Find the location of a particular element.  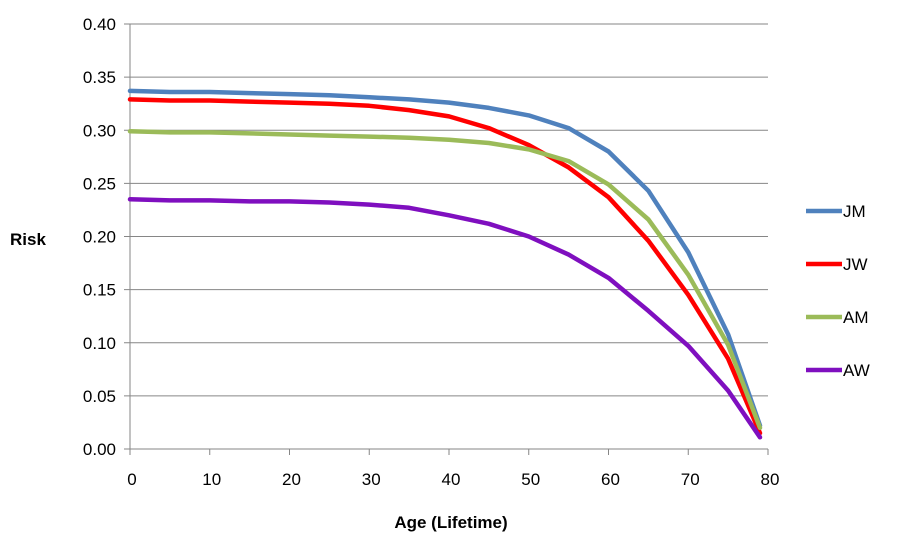

y-tick-labels: 0.00 0.05 0.10 0.15 0.20 0.25 0.30 0.35 0.40 is located at coordinates (99, 237).